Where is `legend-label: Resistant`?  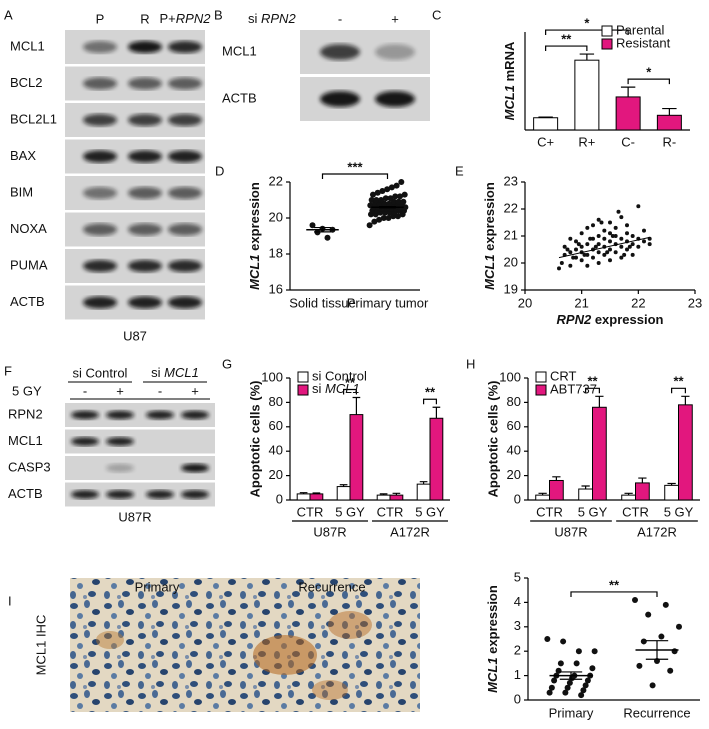 legend-label: Resistant is located at coordinates (643, 42).